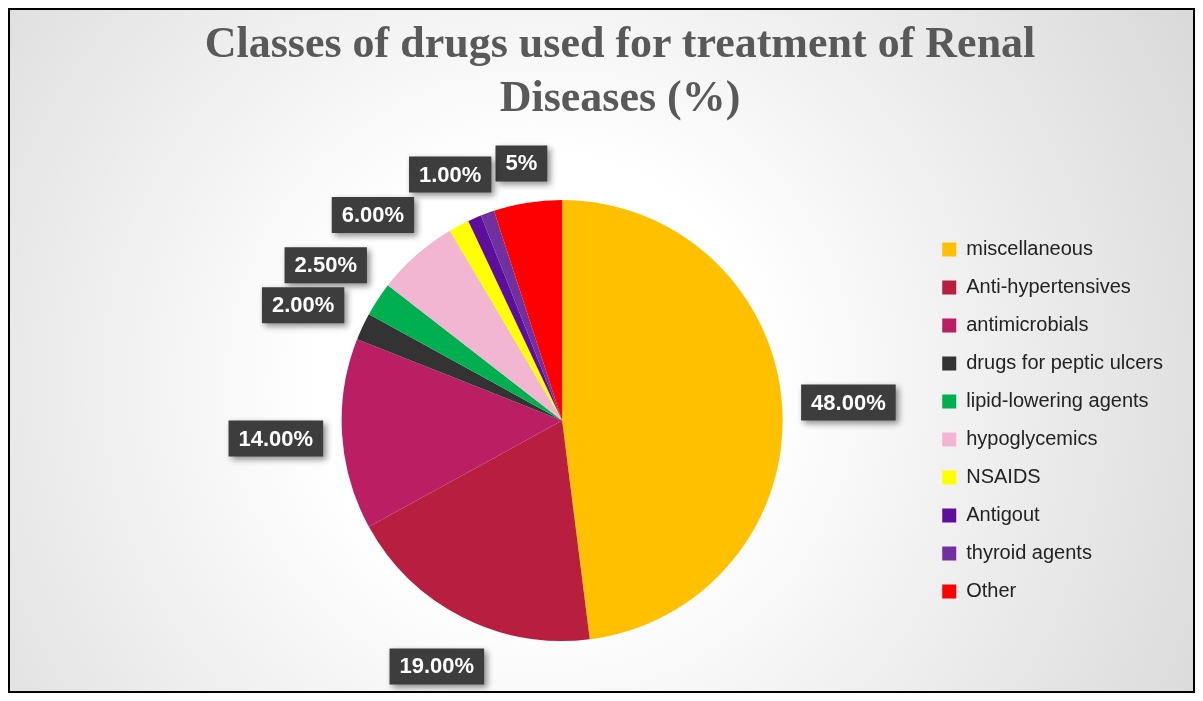 This screenshot has width=1203, height=701. Describe the element at coordinates (276, 438) in the screenshot. I see `data-label: 14.00%` at that location.